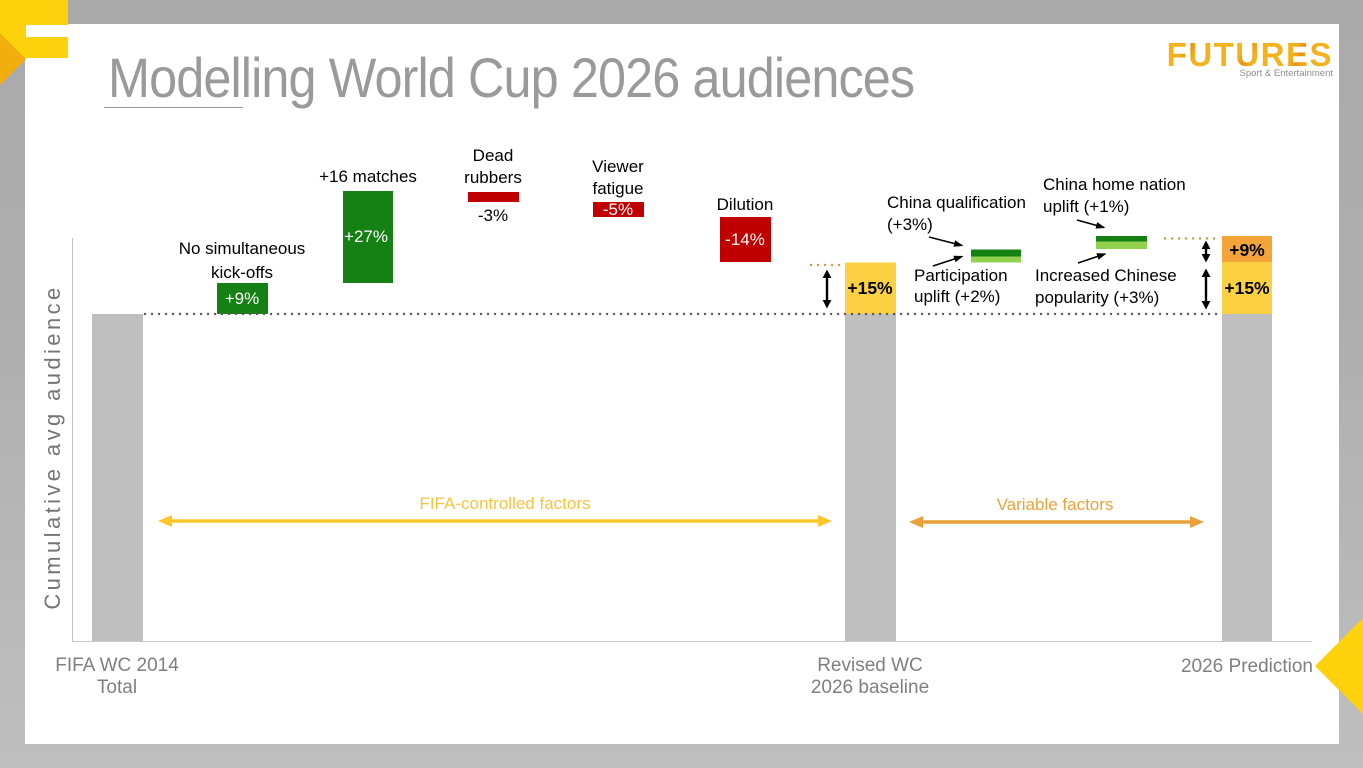  I want to click on svg-text: (+3%), so click(910, 224).